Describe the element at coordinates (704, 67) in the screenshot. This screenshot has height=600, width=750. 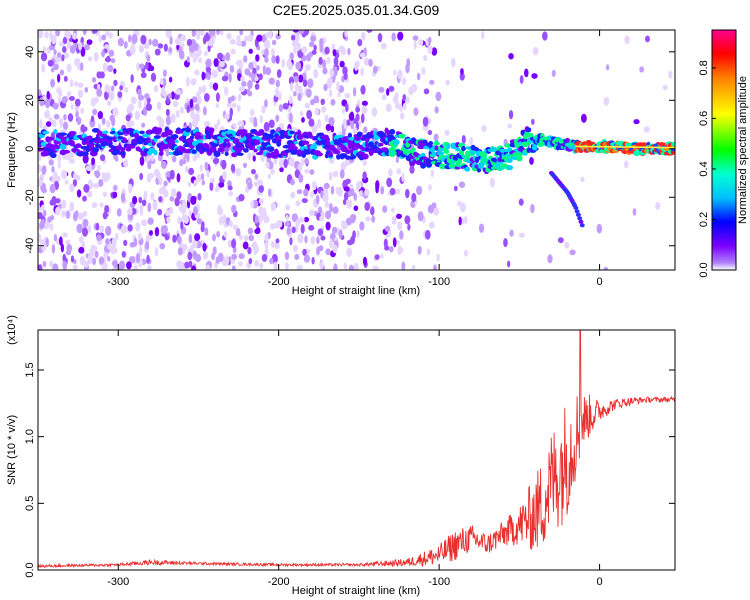
I see `colorbar-tick-label: 0.8` at that location.